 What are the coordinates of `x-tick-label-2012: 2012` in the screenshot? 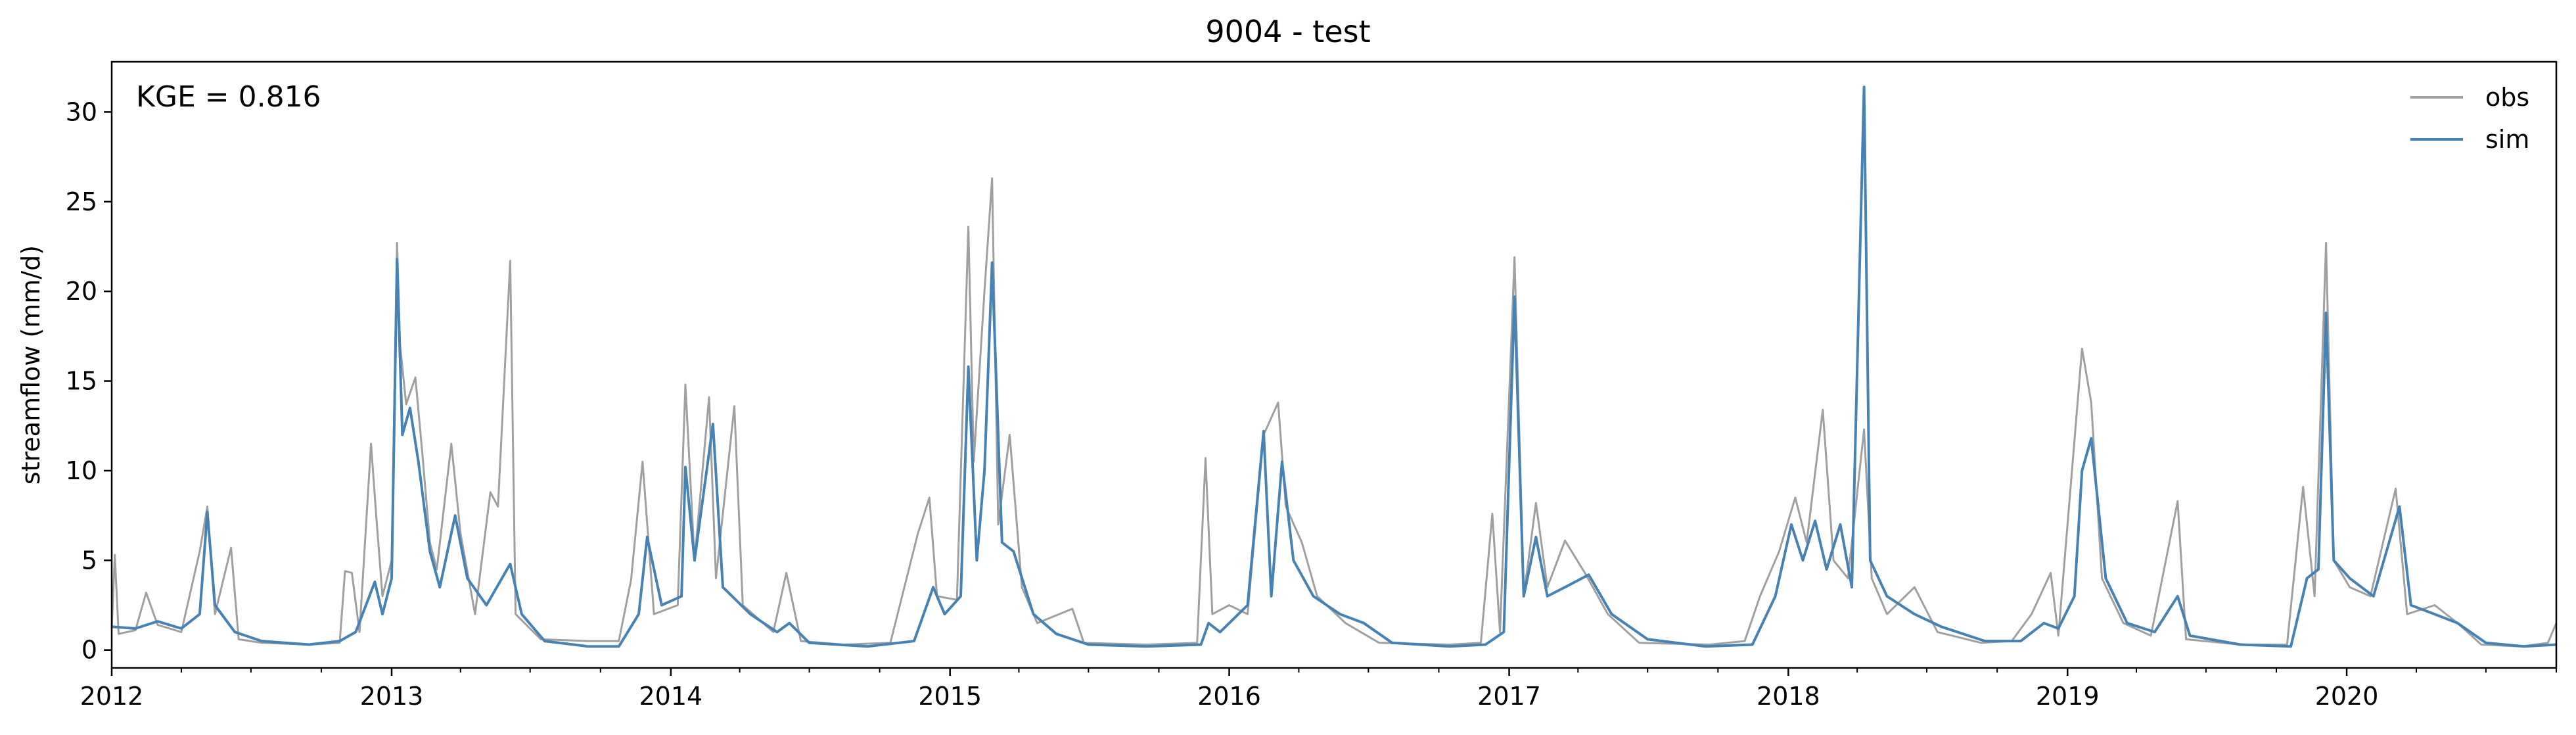 It's located at (112, 696).